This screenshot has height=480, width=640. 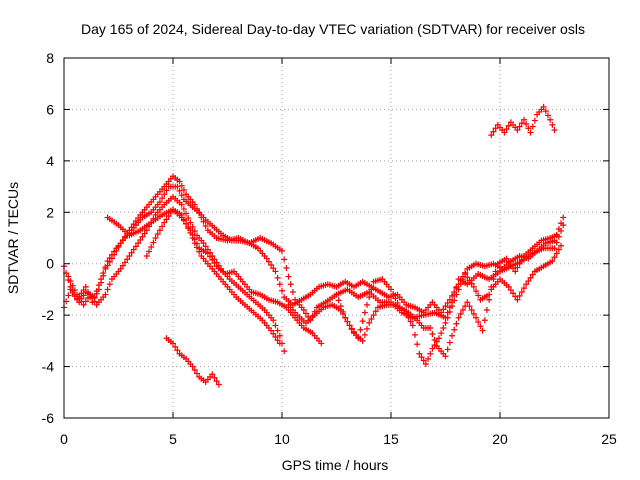 What do you see at coordinates (391, 439) in the screenshot?
I see `x-tick-label: 15` at bounding box center [391, 439].